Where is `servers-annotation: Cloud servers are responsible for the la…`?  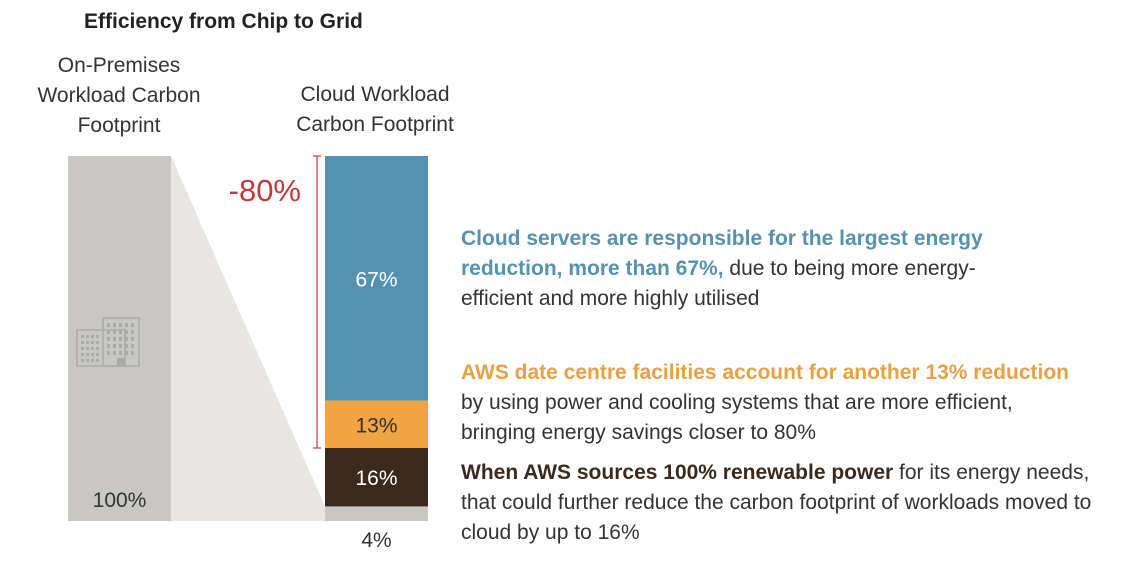 servers-annotation: Cloud servers are responsible for the la… is located at coordinates (741, 269).